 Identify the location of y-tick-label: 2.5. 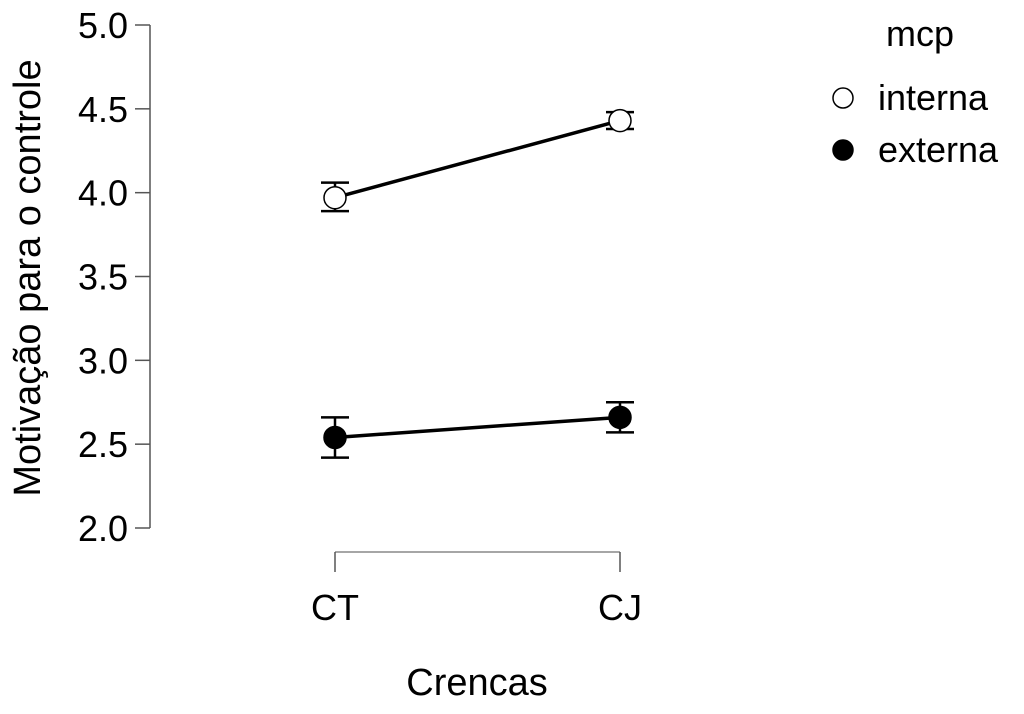
(103, 444).